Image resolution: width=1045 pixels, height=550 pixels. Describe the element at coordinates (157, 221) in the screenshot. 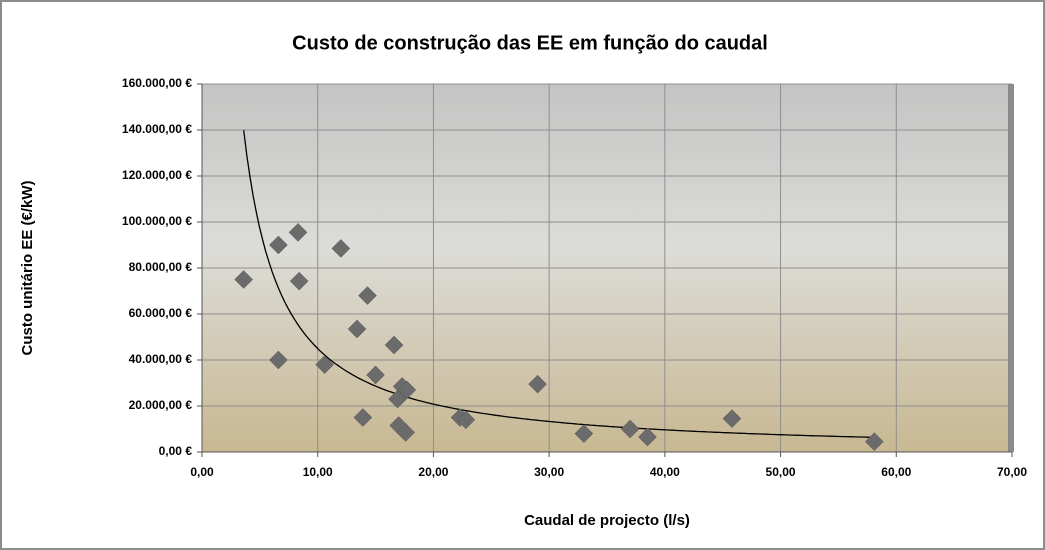

I see `y-tick-label: 100.000,00 €` at that location.